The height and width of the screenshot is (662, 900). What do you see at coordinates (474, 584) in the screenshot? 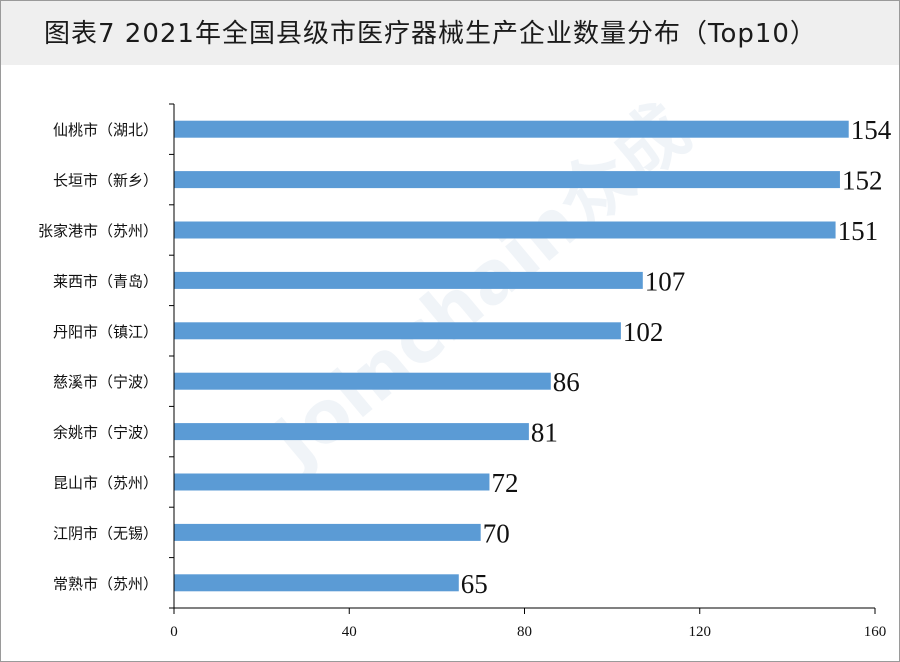
I see `data-label: 65` at bounding box center [474, 584].